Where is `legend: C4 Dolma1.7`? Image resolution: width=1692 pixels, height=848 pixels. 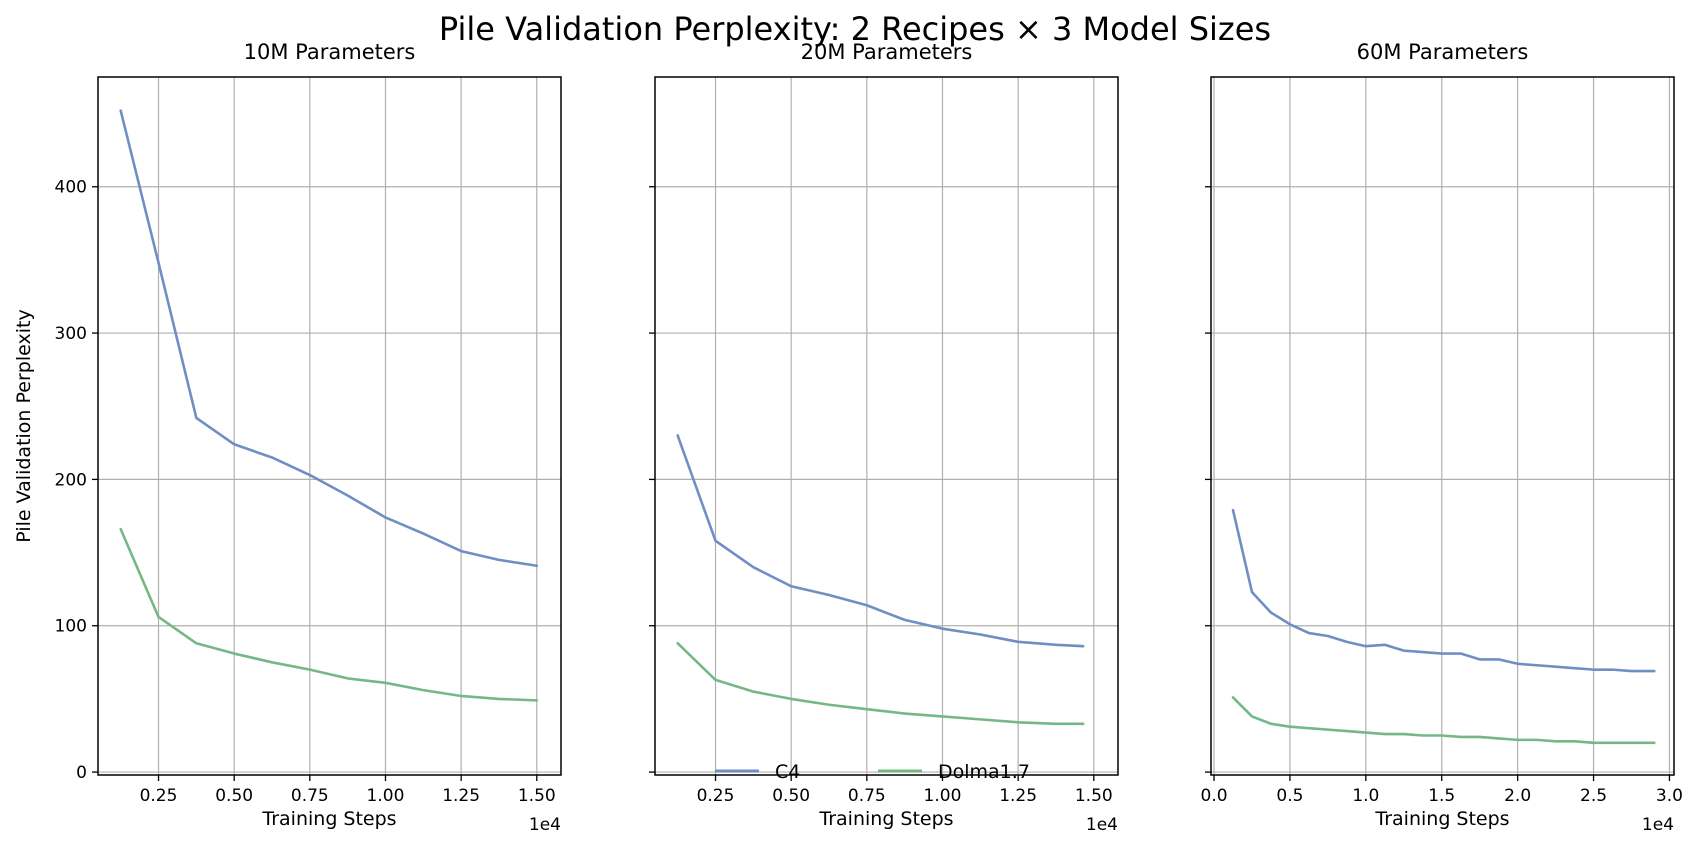
legend: C4 Dolma1.7 is located at coordinates (872, 772).